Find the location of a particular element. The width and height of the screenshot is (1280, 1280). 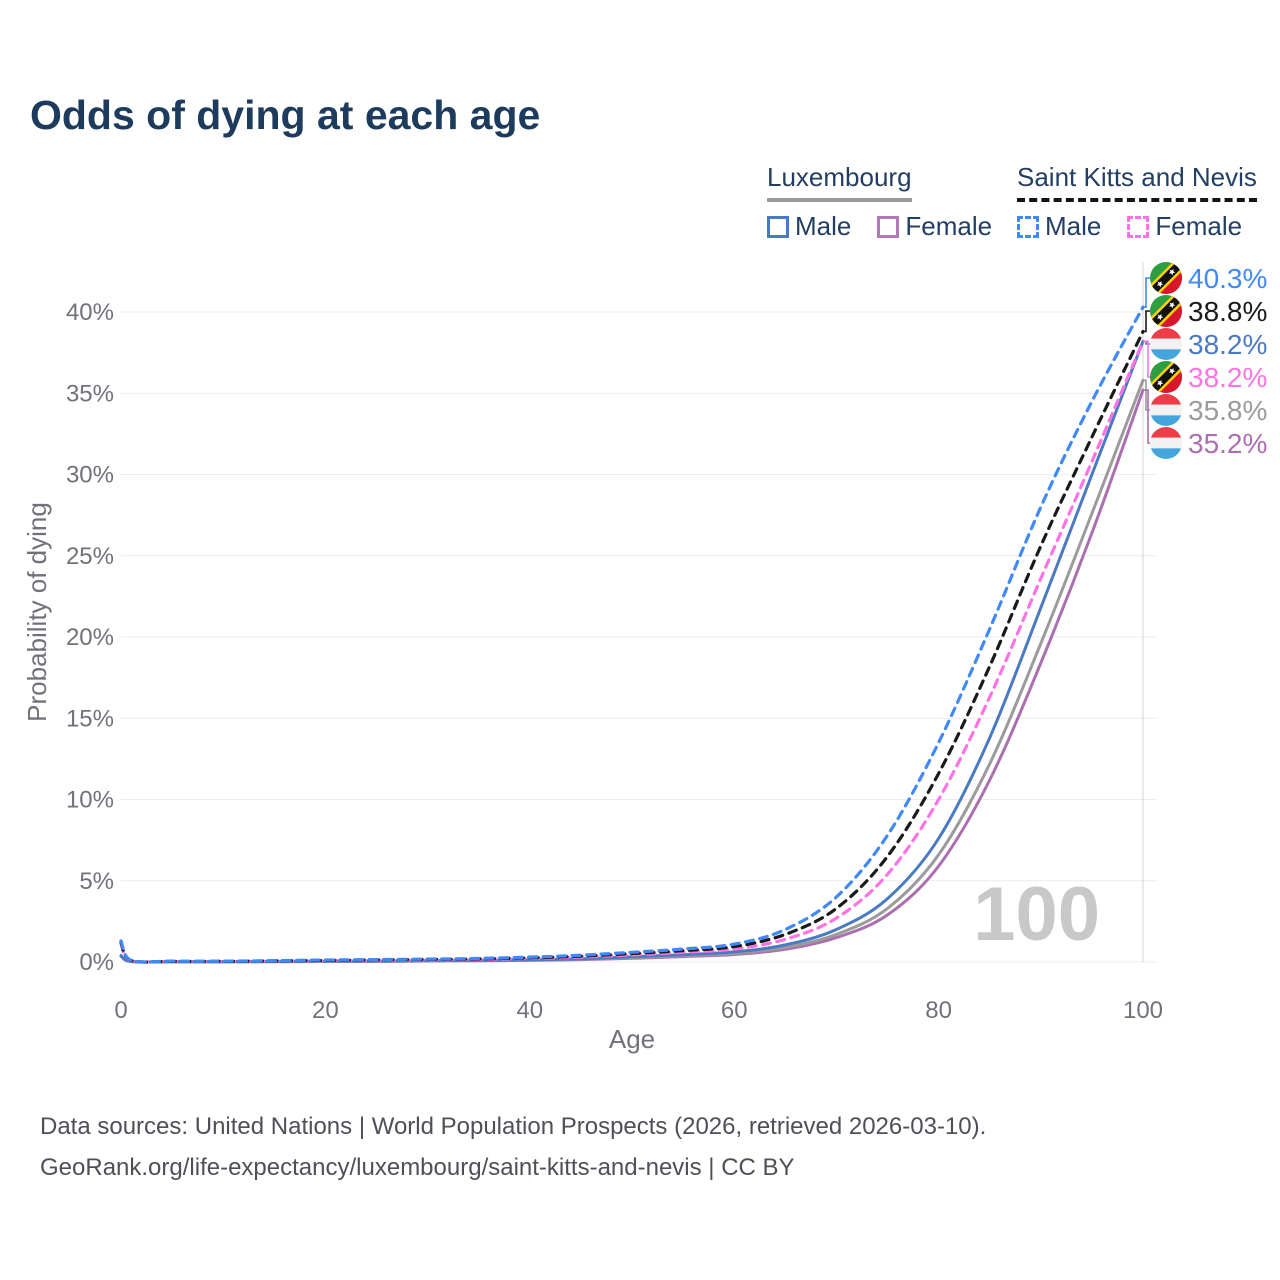

x-tick-label: 80 is located at coordinates (938, 1010).